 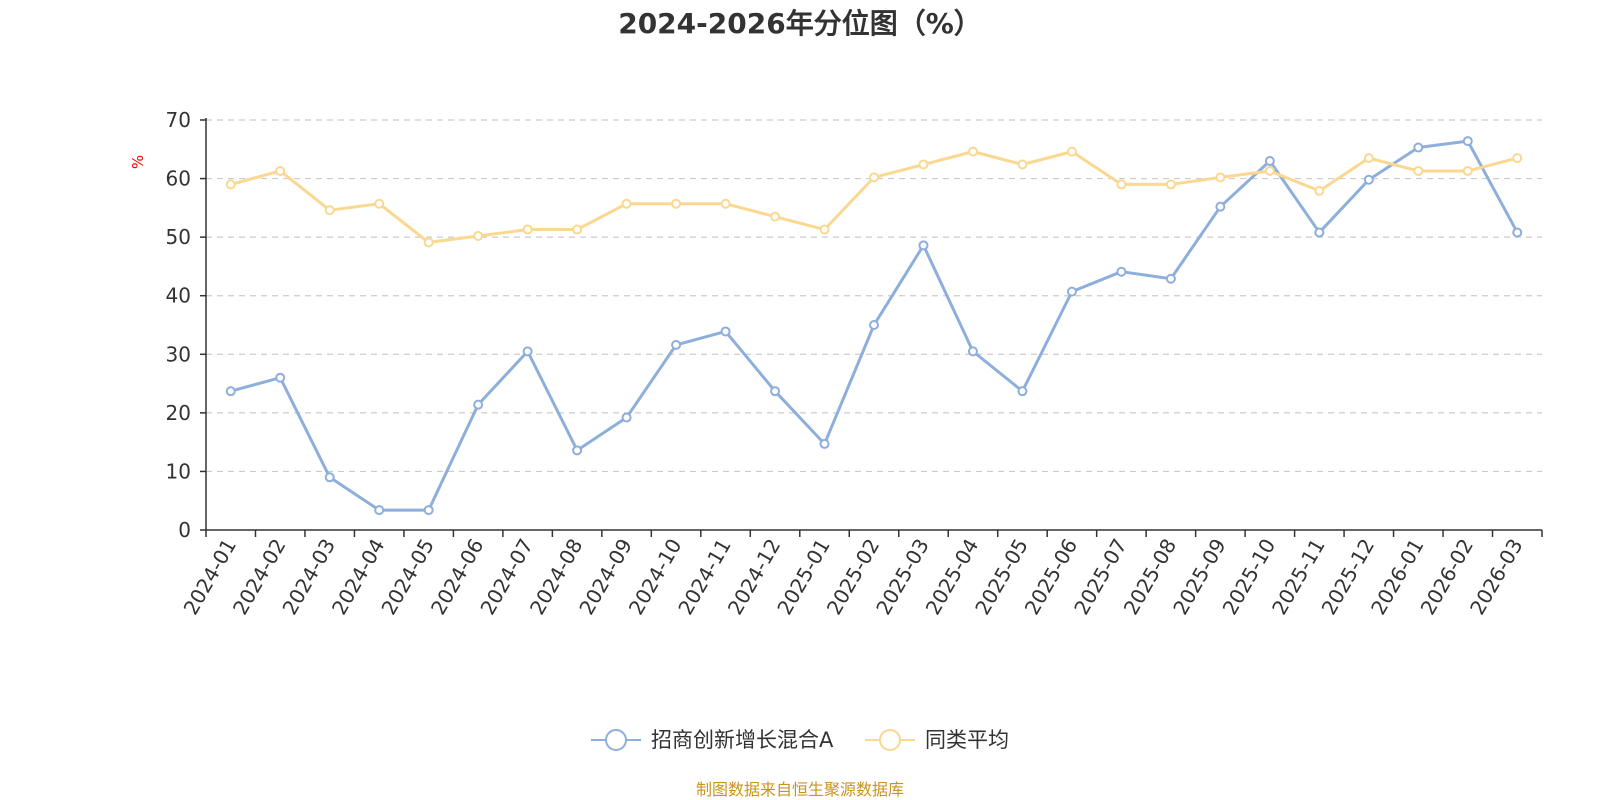 What do you see at coordinates (178, 237) in the screenshot?
I see `y-tick-label: 50` at bounding box center [178, 237].